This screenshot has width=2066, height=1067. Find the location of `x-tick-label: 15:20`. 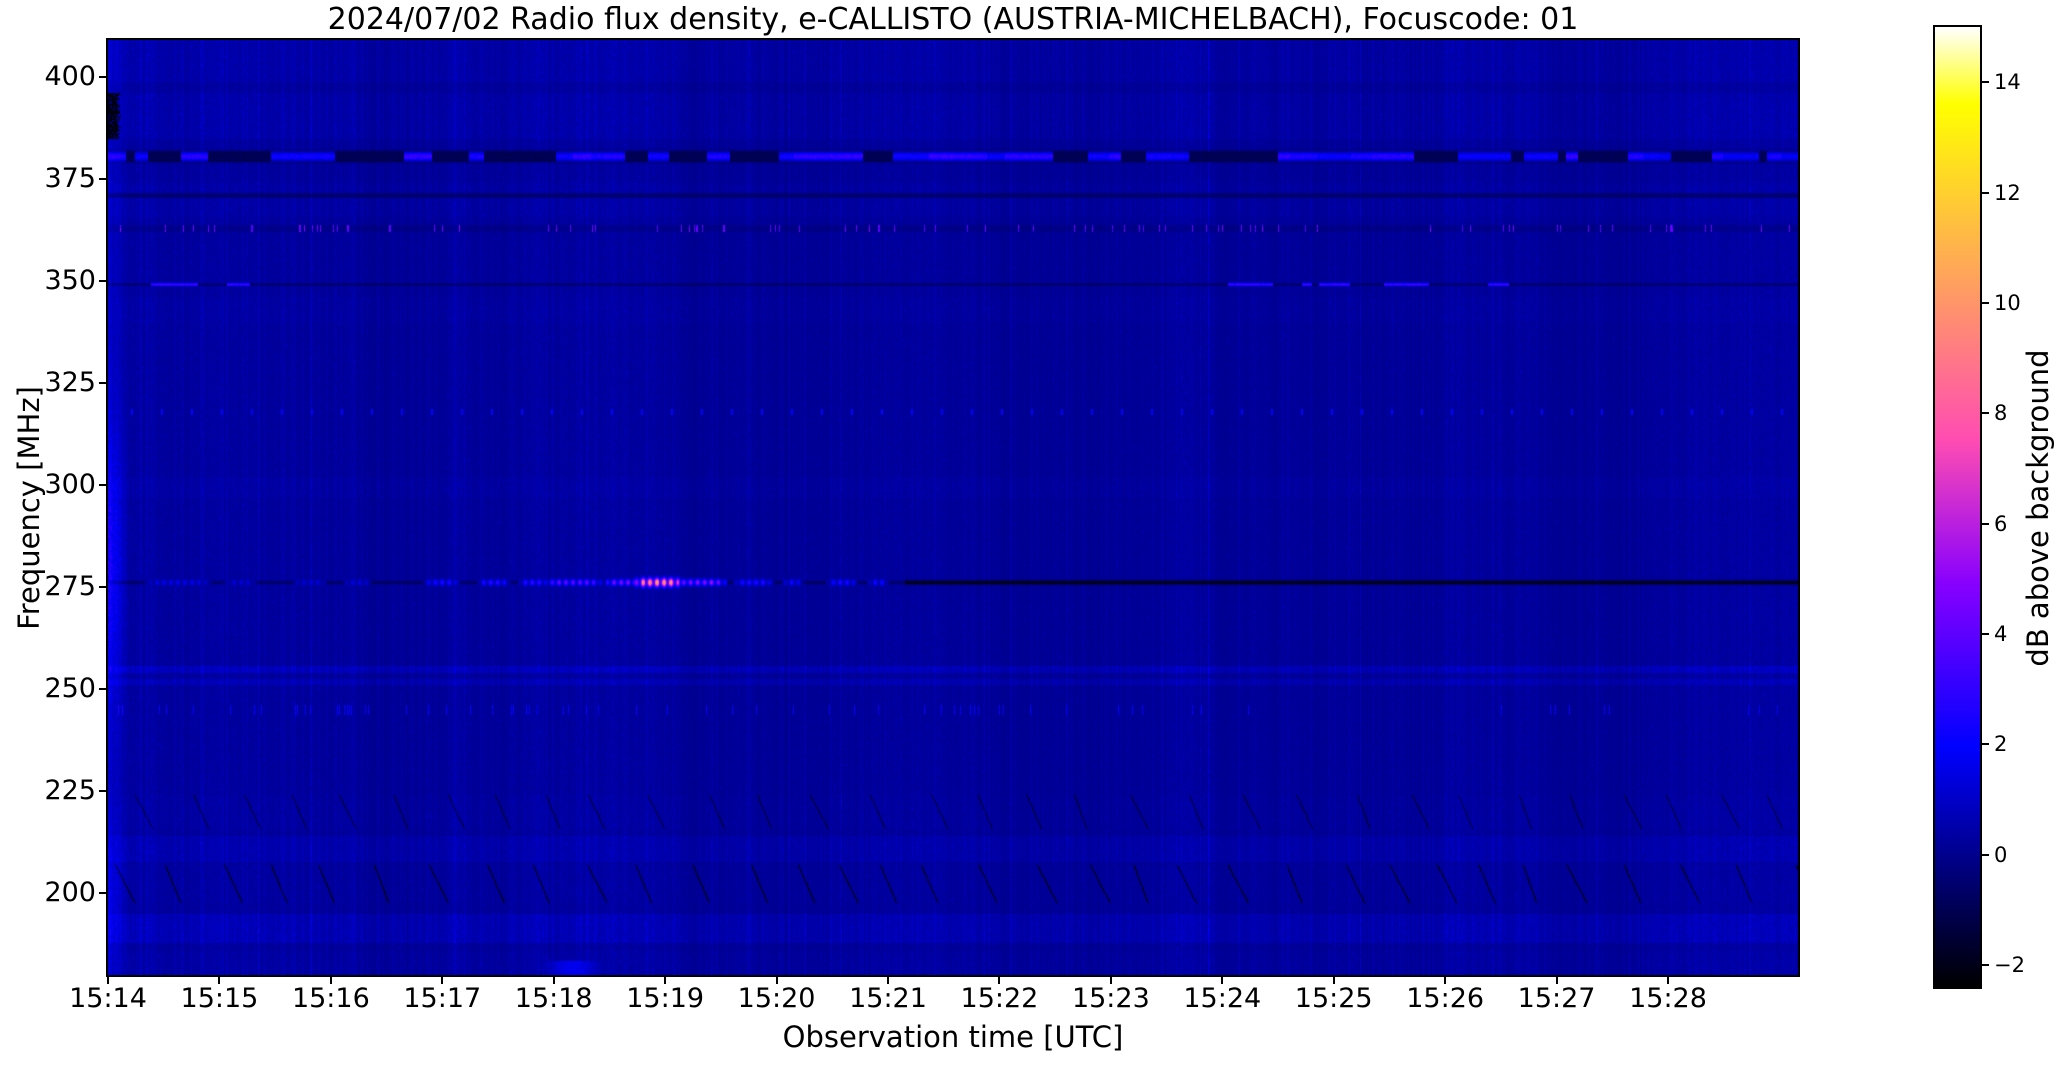

x-tick-label: 15:20 is located at coordinates (776, 998).